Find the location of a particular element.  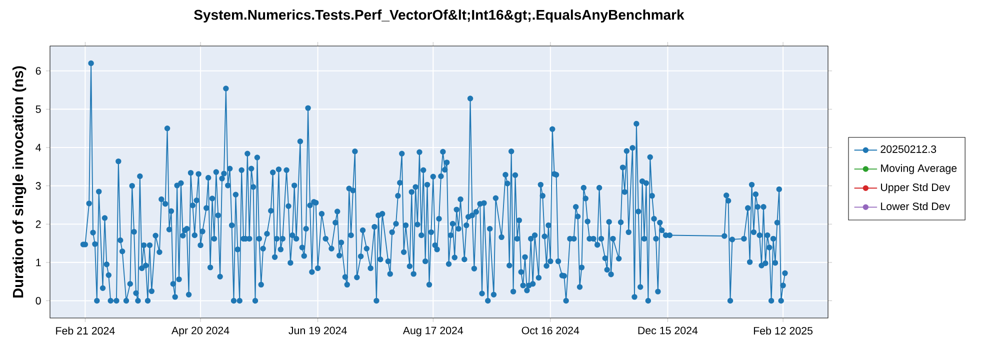

x-tick-label: Aug 17 2024 is located at coordinates (433, 331).